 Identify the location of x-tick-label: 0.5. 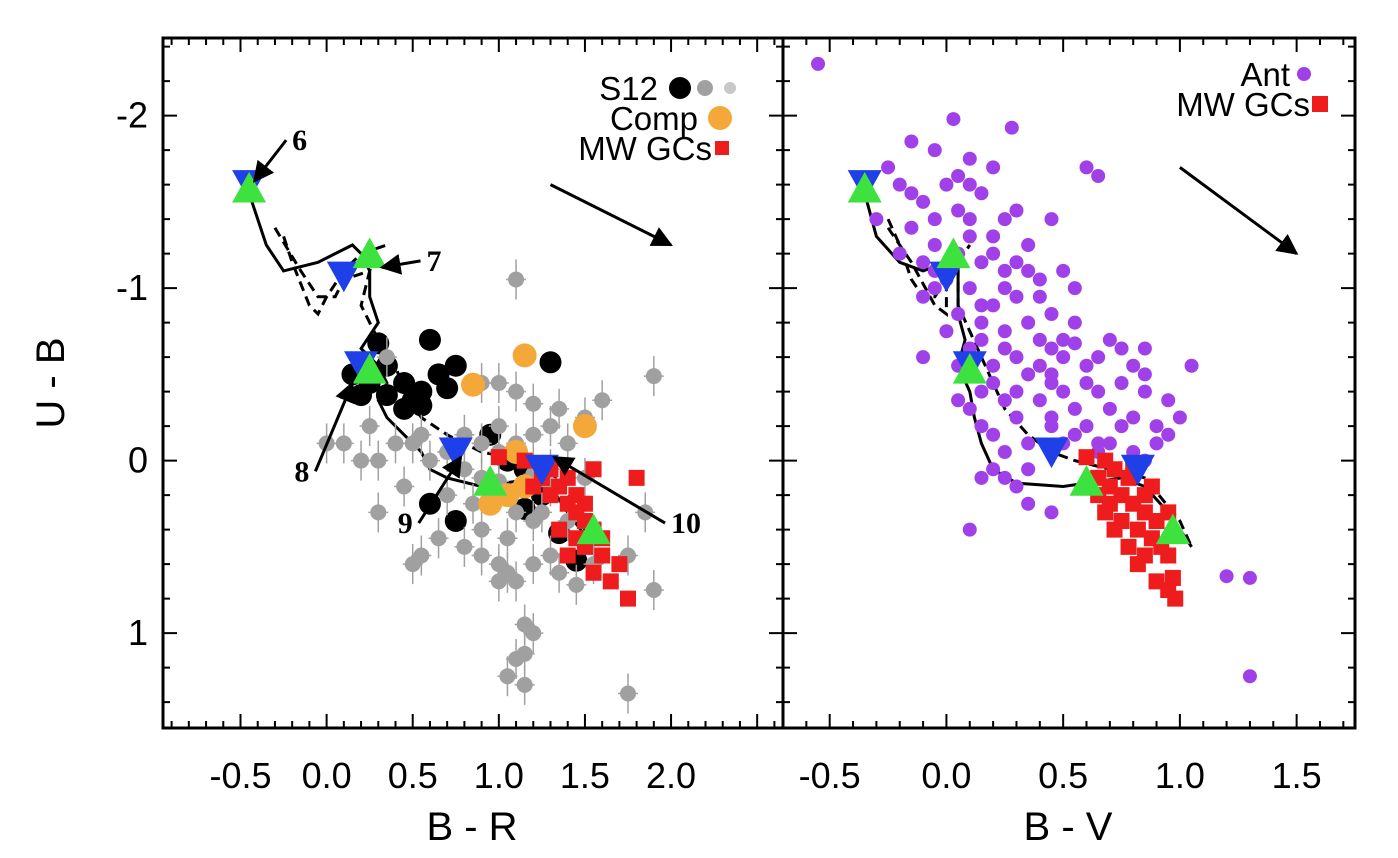
(1063, 775).